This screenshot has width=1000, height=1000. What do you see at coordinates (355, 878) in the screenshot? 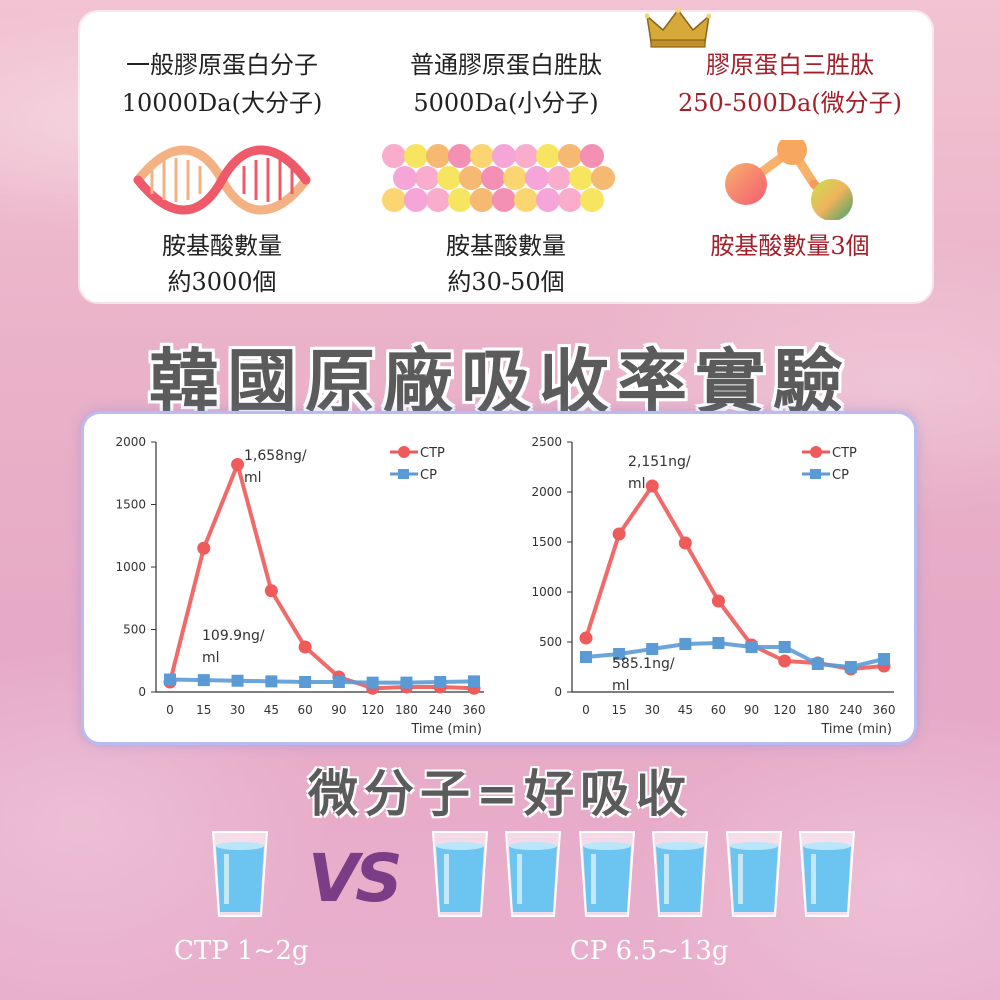
I see `vs-label: VS` at bounding box center [355, 878].